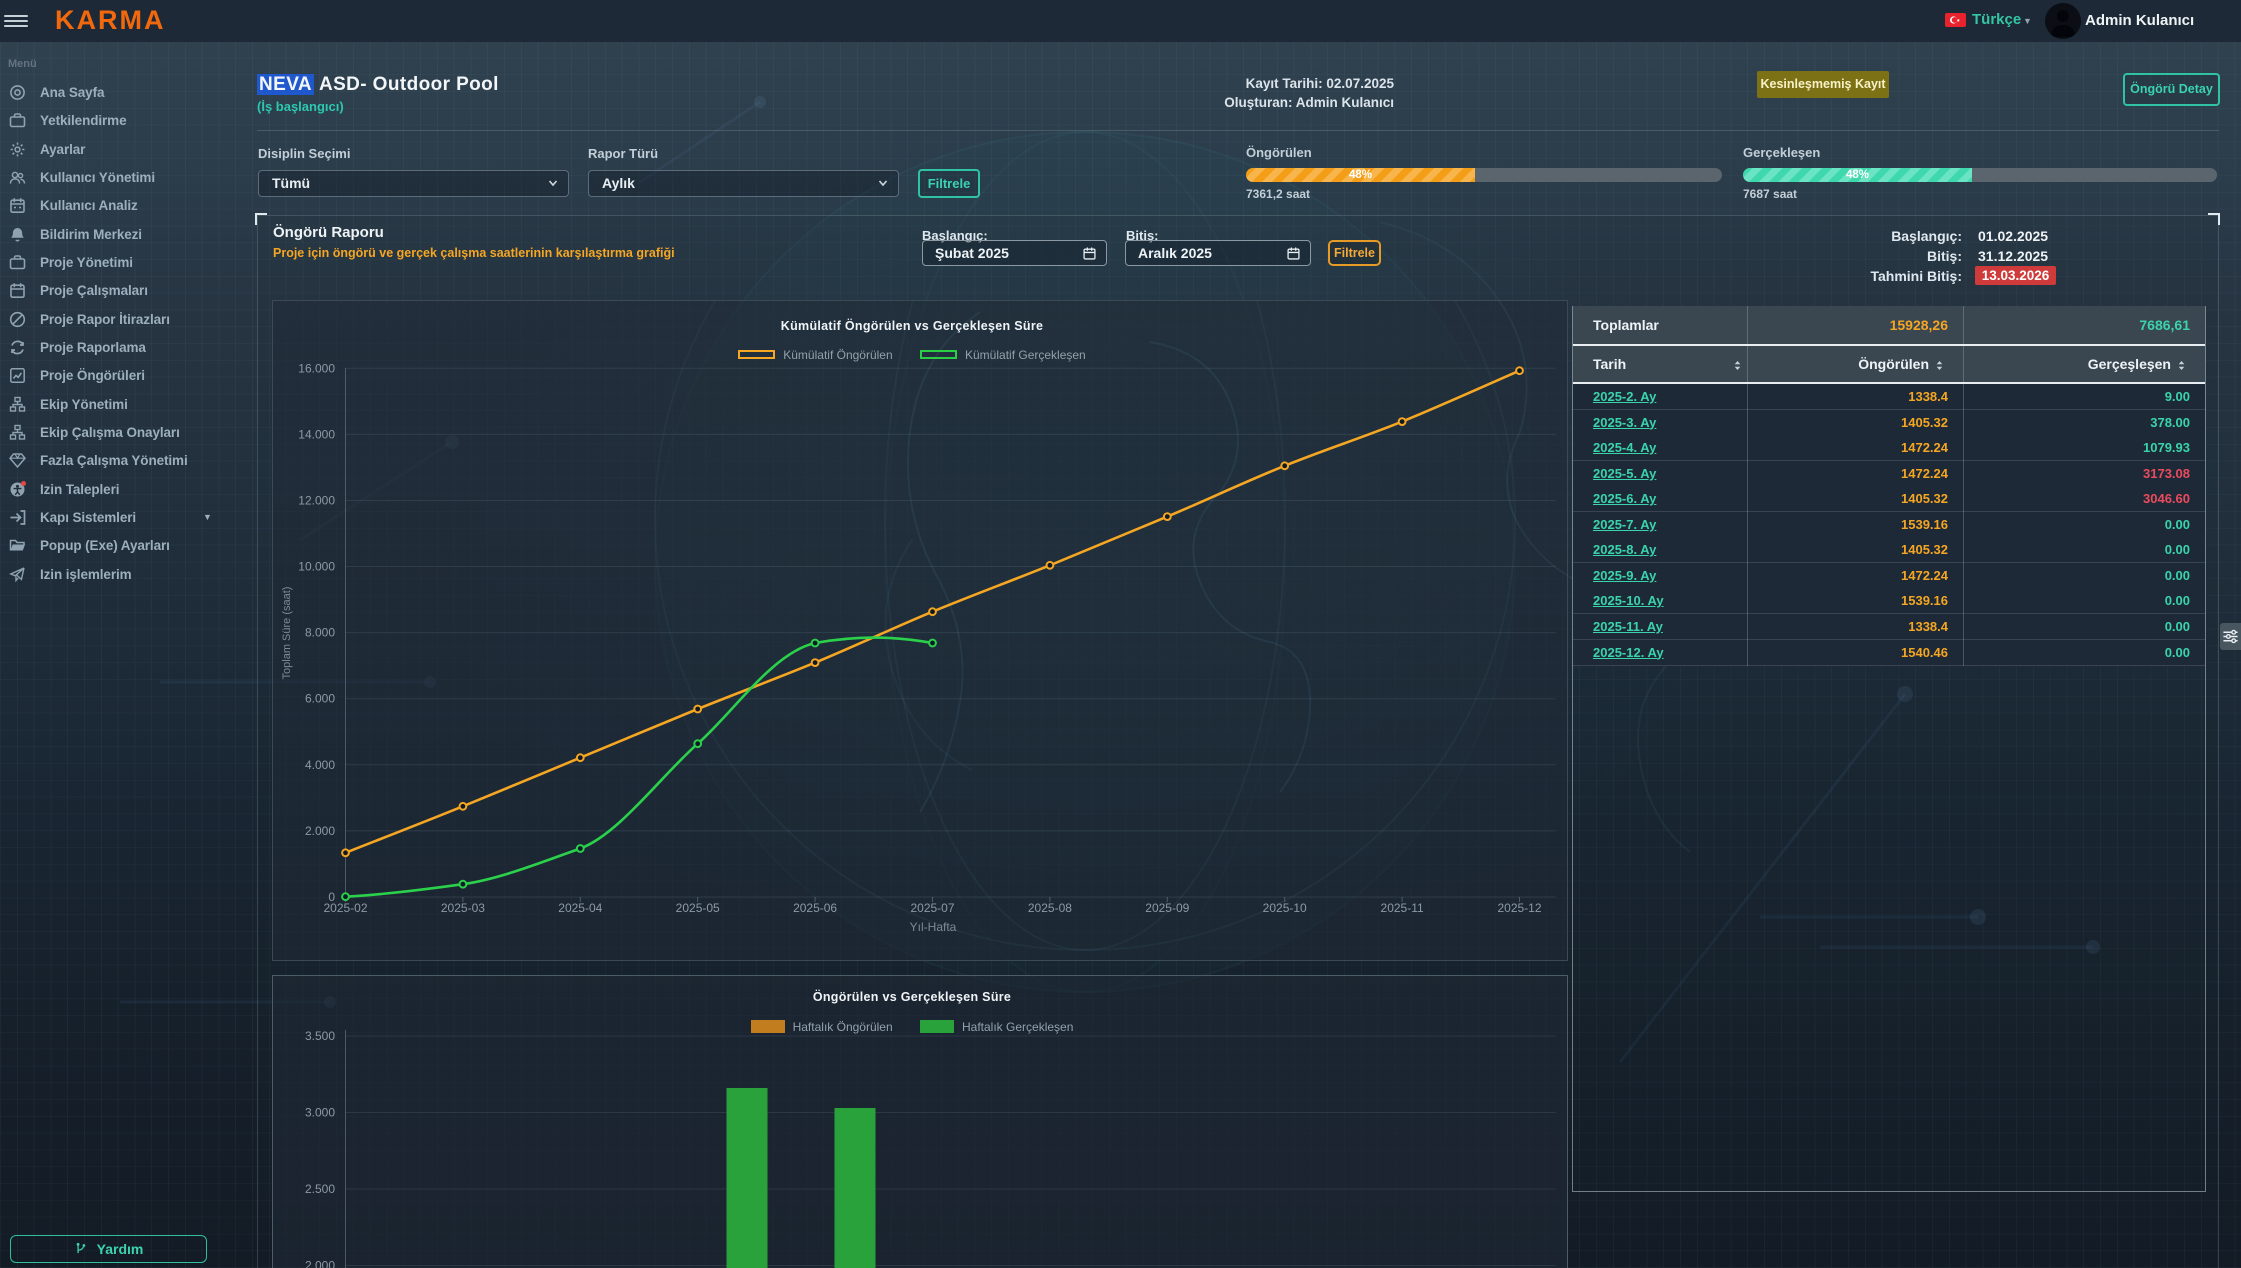  I want to click on svg-text: 2025-04, so click(580, 908).